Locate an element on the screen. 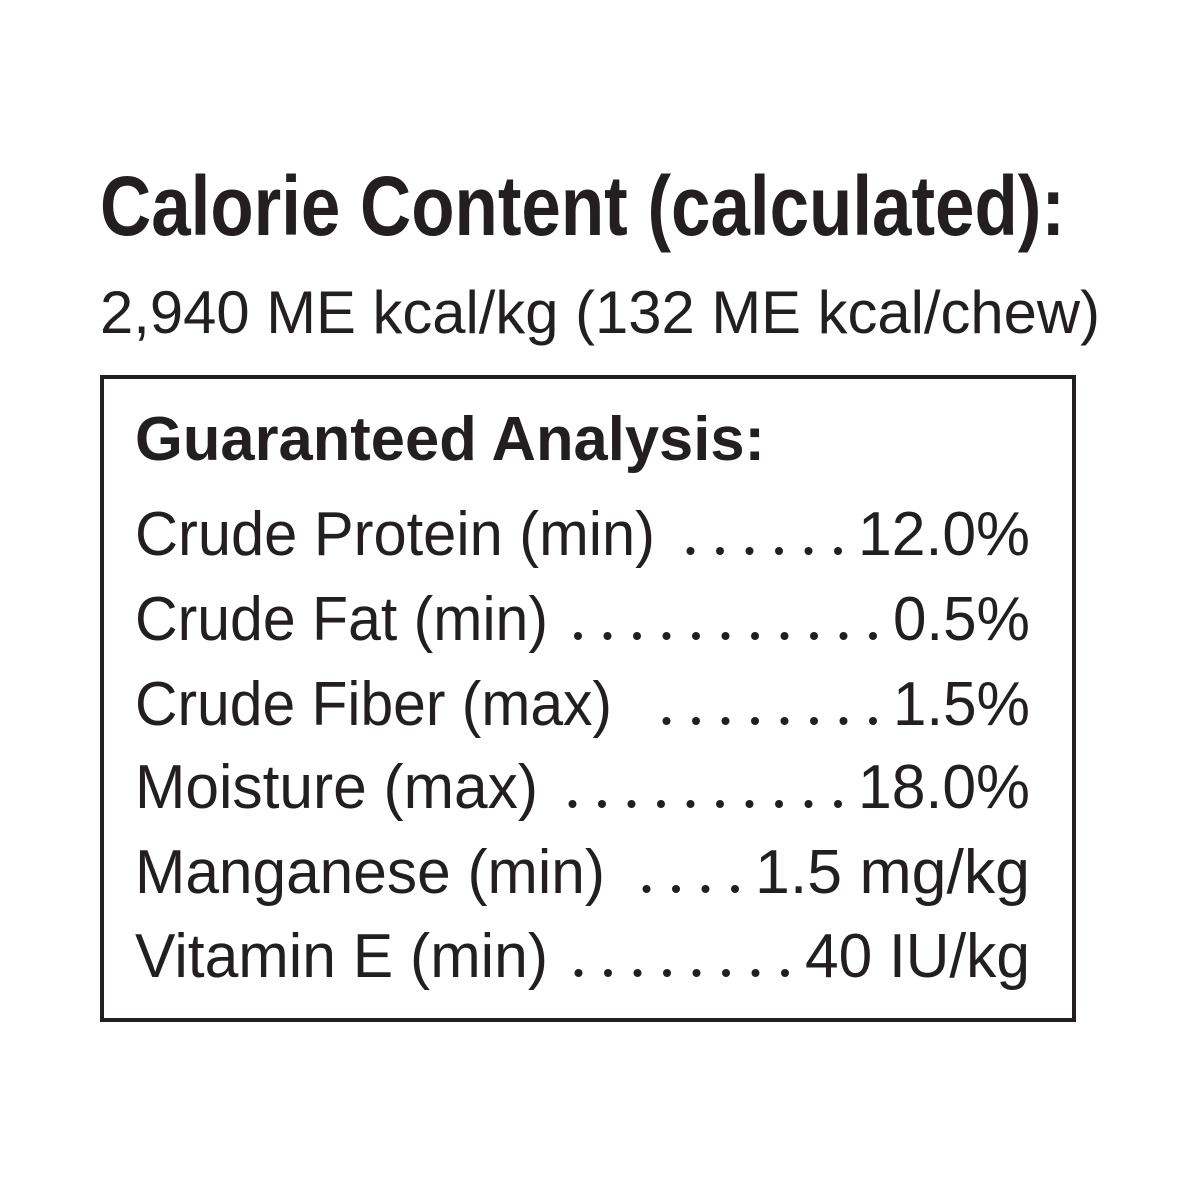  row-label: Crude Protein (min) is located at coordinates (395, 534).